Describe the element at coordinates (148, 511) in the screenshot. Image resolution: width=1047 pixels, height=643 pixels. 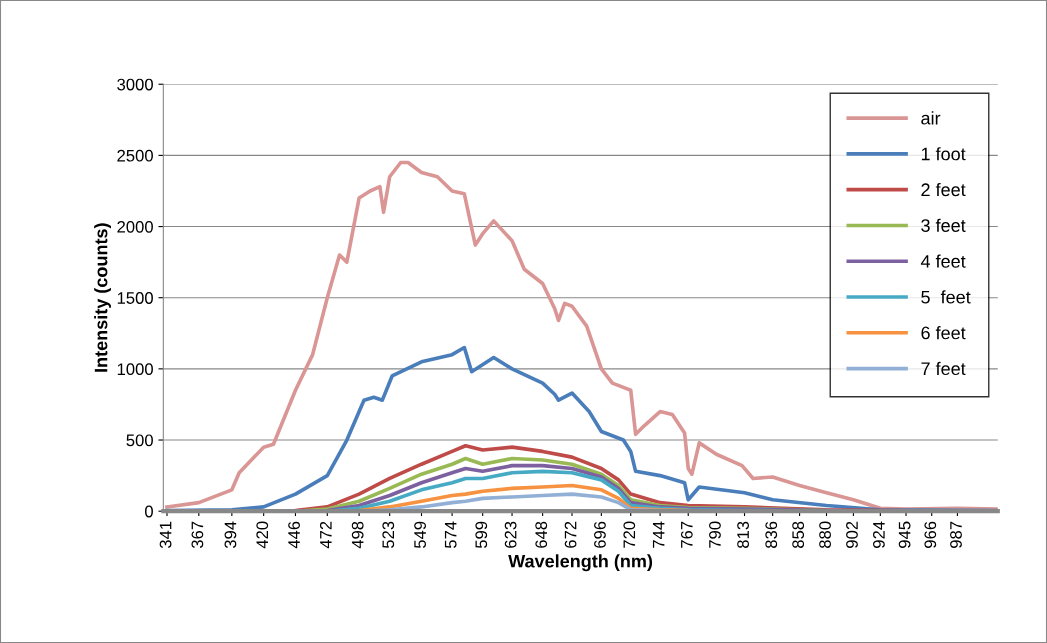
I see `y-tick-label: 0` at that location.